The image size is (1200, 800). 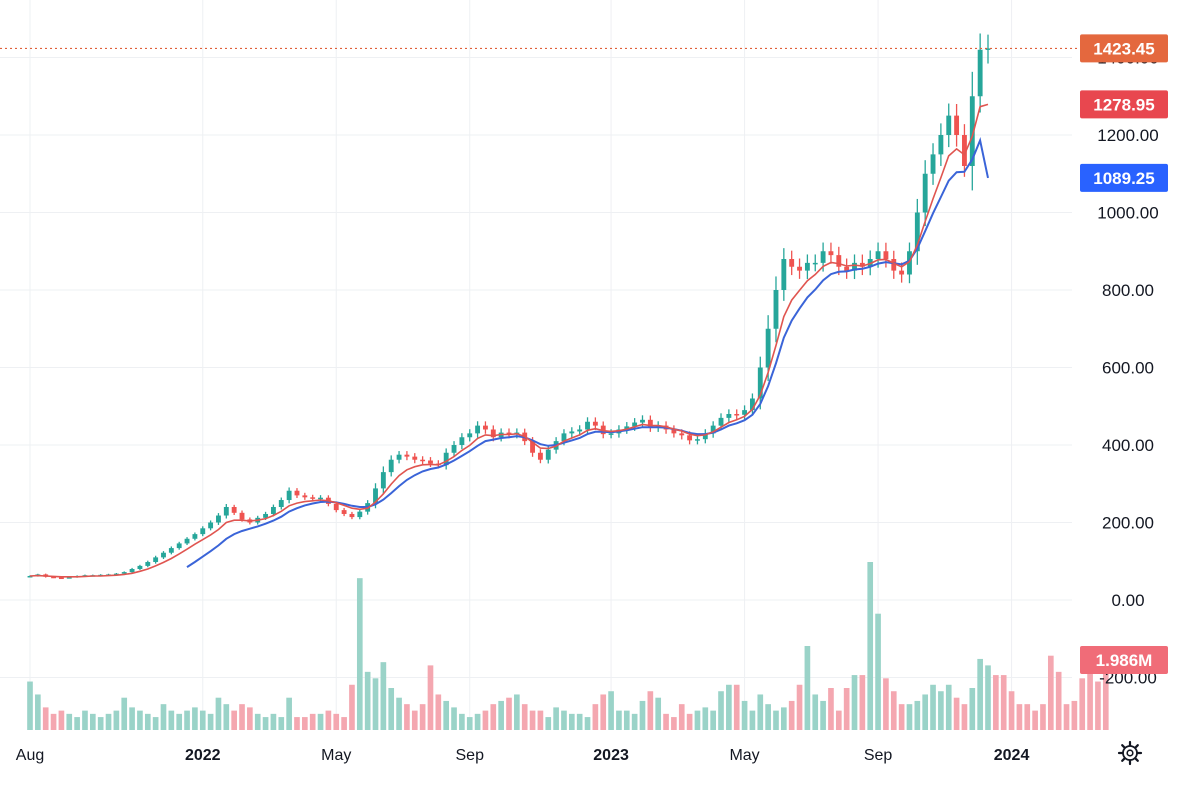 I want to click on last-price-badge: 1423.45, so click(x=1124, y=48).